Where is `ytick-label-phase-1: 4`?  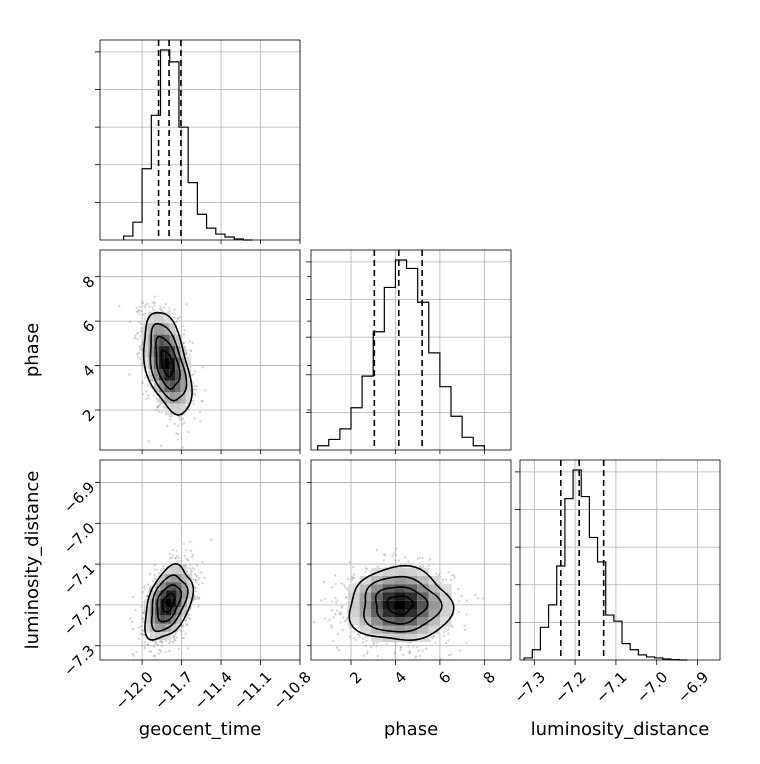
ytick-label-phase-1: 4 is located at coordinates (88, 370).